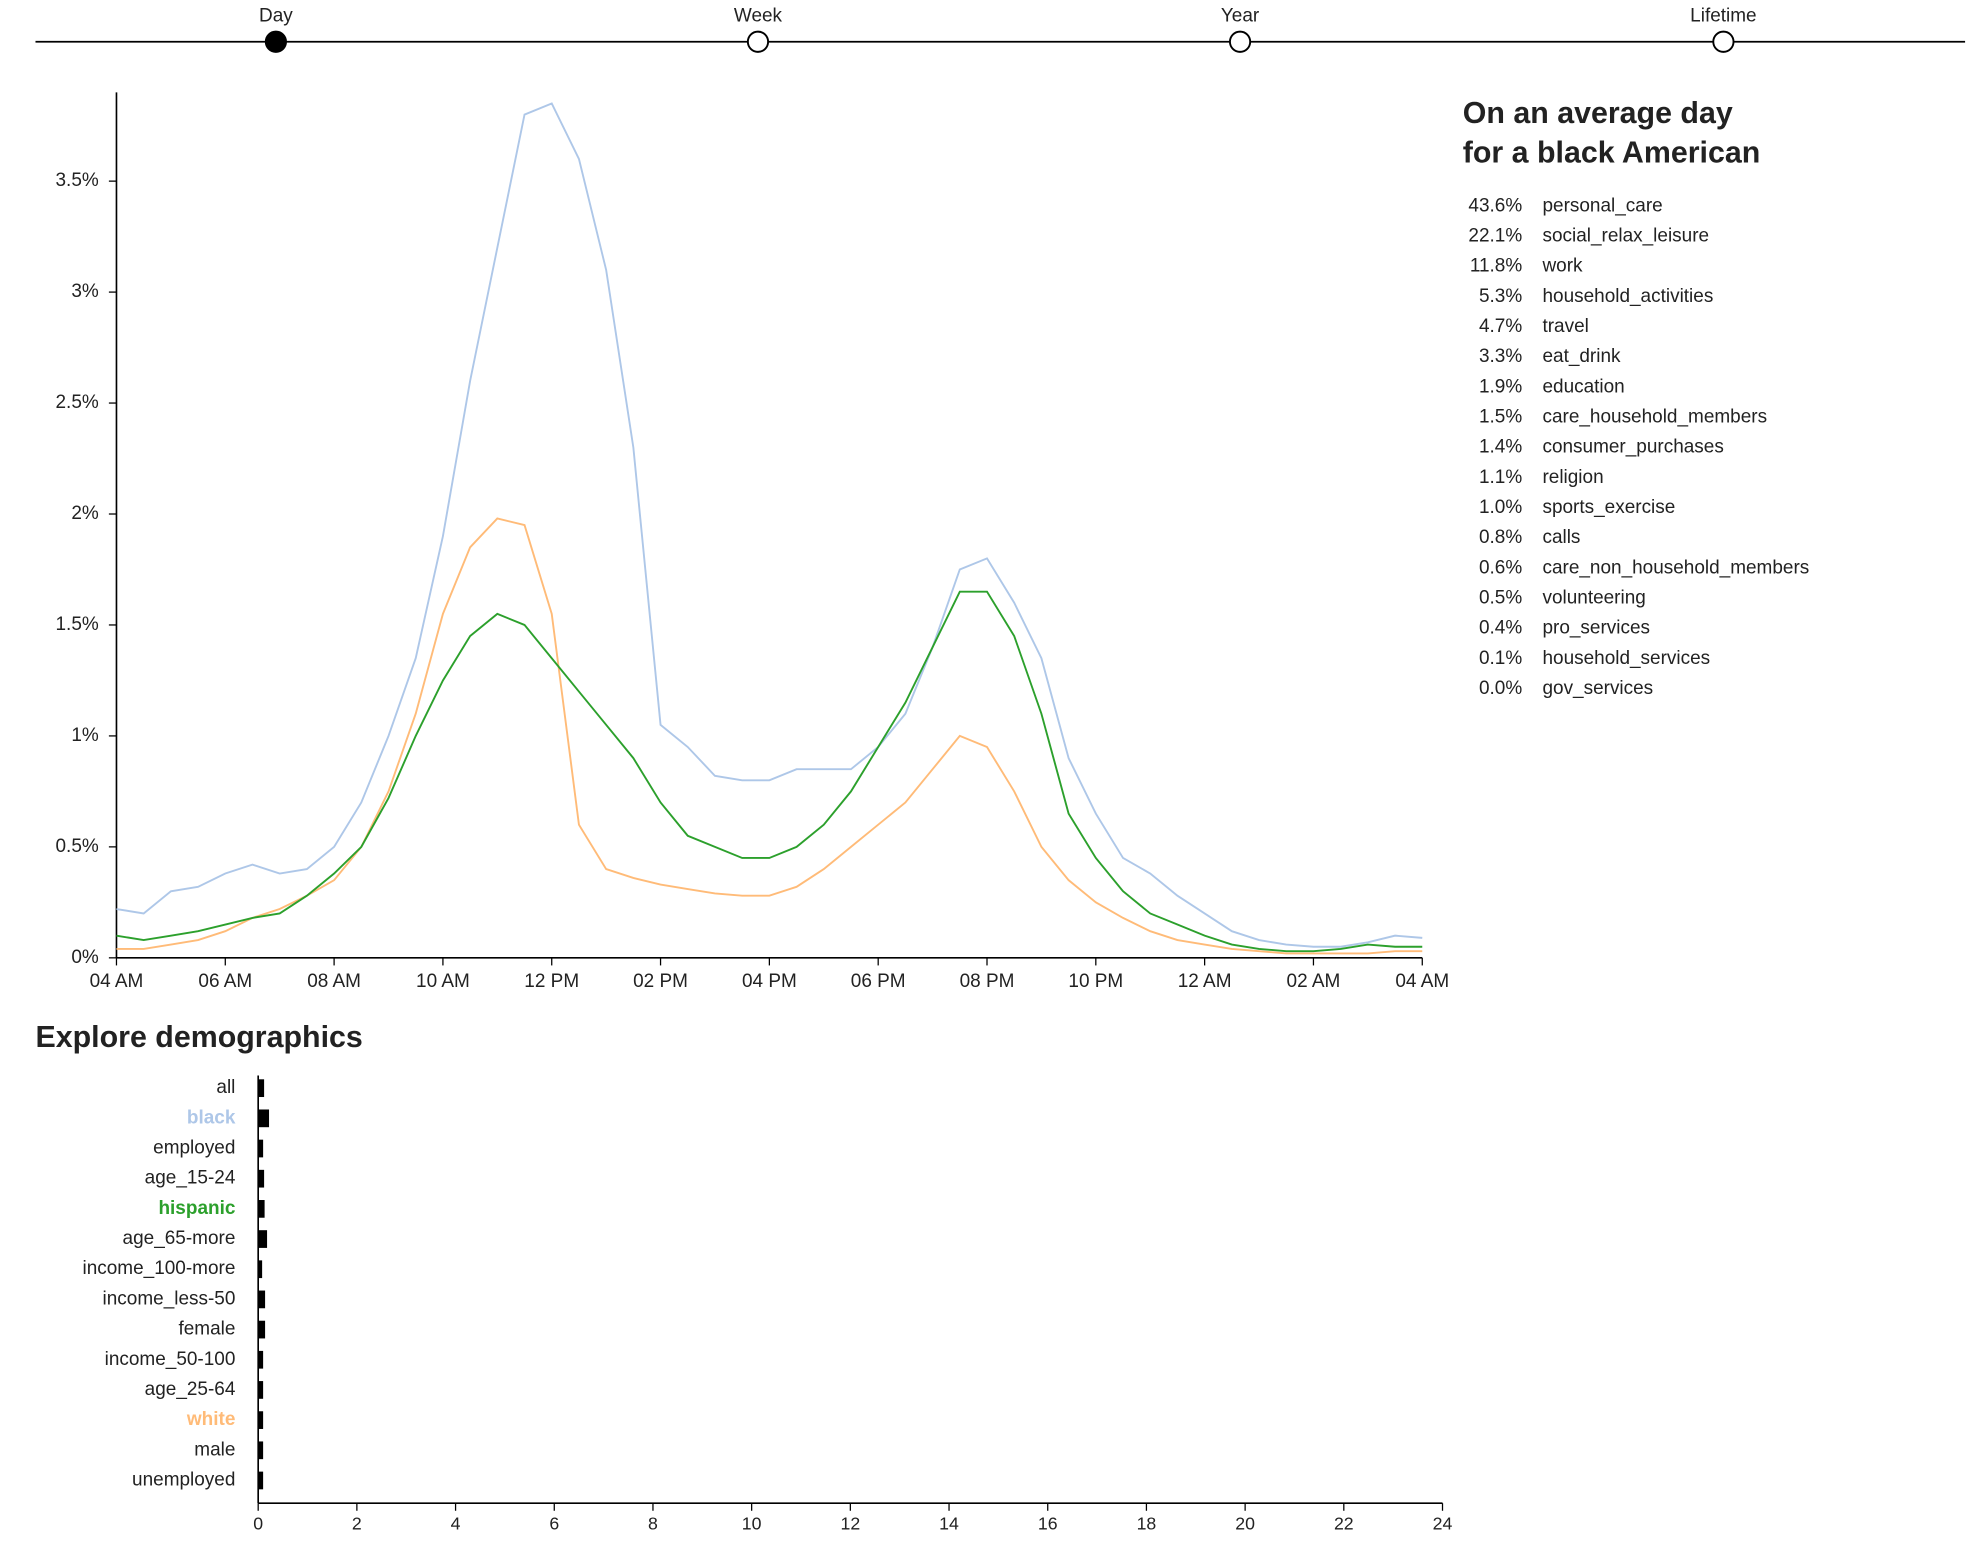  I want to click on summary-percent: 11.8%, so click(1496, 266).